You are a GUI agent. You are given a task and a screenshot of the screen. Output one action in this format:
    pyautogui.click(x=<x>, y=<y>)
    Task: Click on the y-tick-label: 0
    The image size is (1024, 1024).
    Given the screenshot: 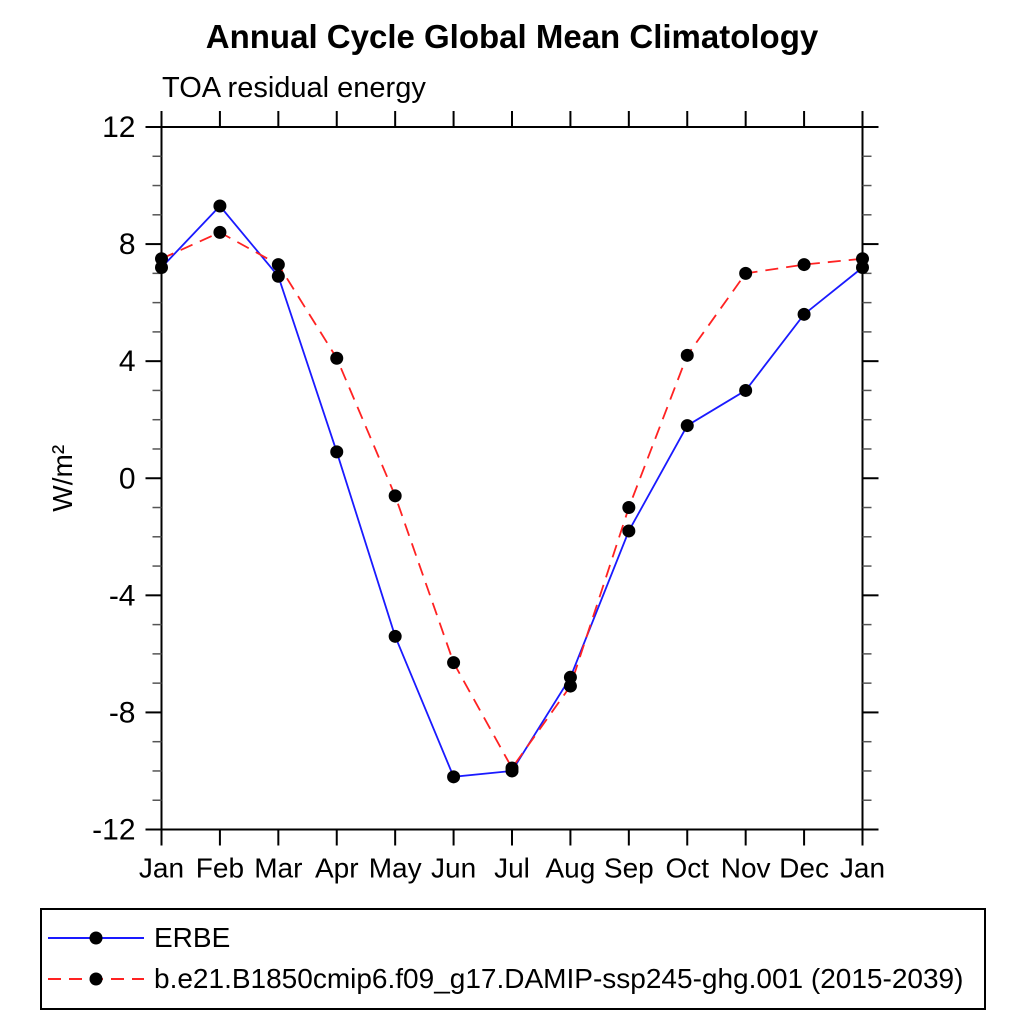 What is the action you would take?
    pyautogui.click(x=127, y=478)
    